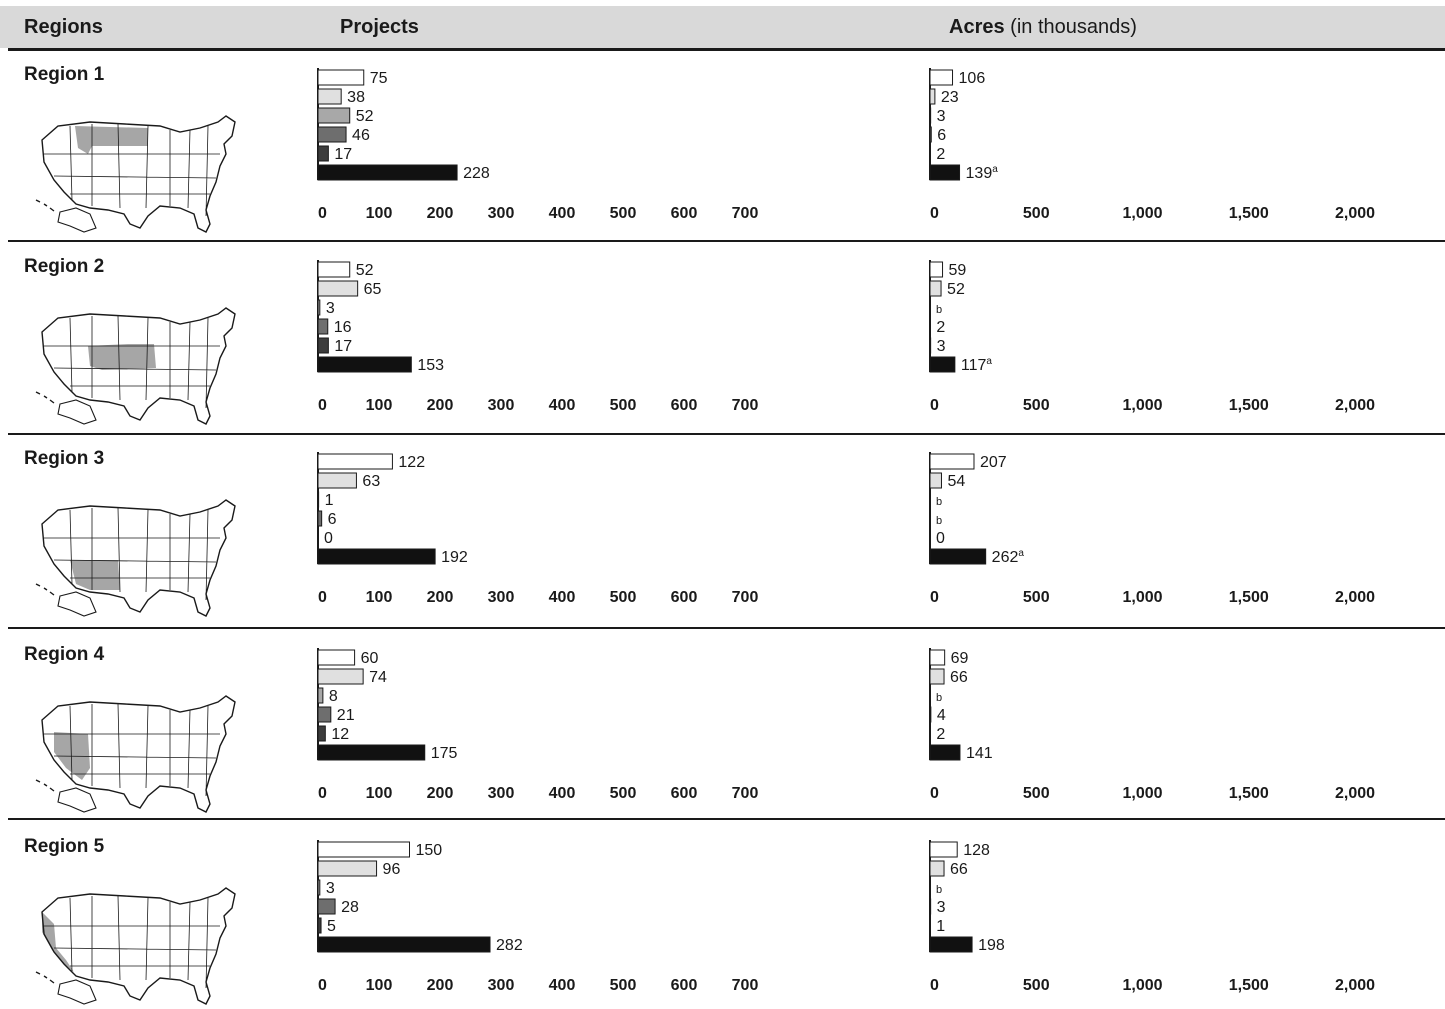  What do you see at coordinates (726, 49) in the screenshot?
I see `header-rule` at bounding box center [726, 49].